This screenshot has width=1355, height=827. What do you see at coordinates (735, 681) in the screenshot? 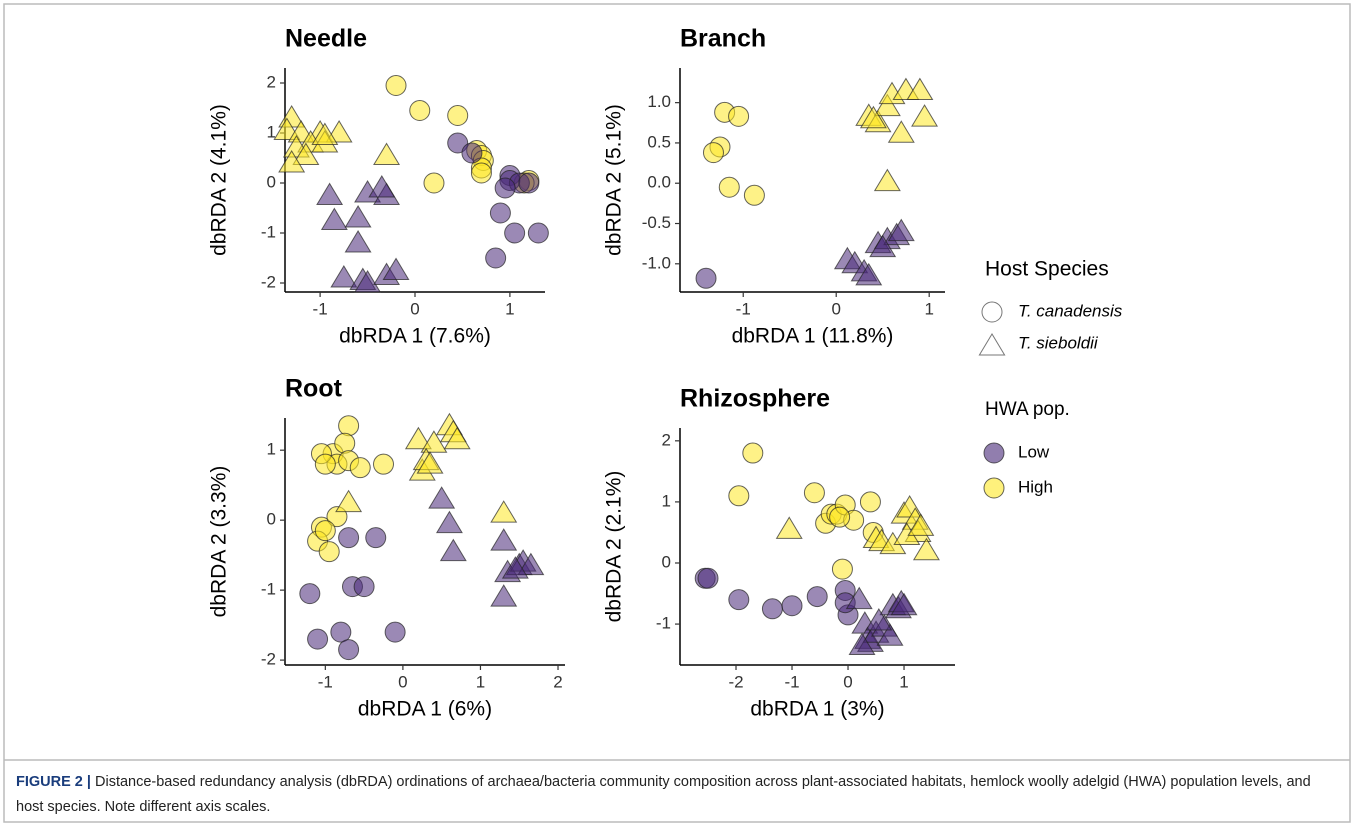
I see `x-tick-label: -2` at bounding box center [735, 681].